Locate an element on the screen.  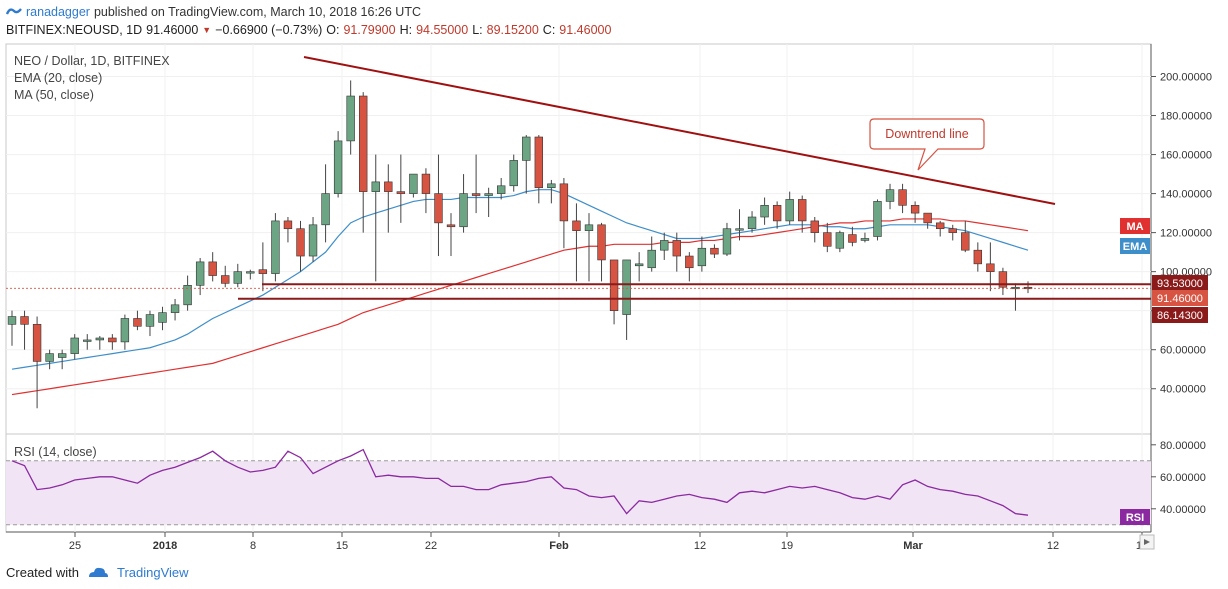
low-value: 89.15200 is located at coordinates (512, 30).